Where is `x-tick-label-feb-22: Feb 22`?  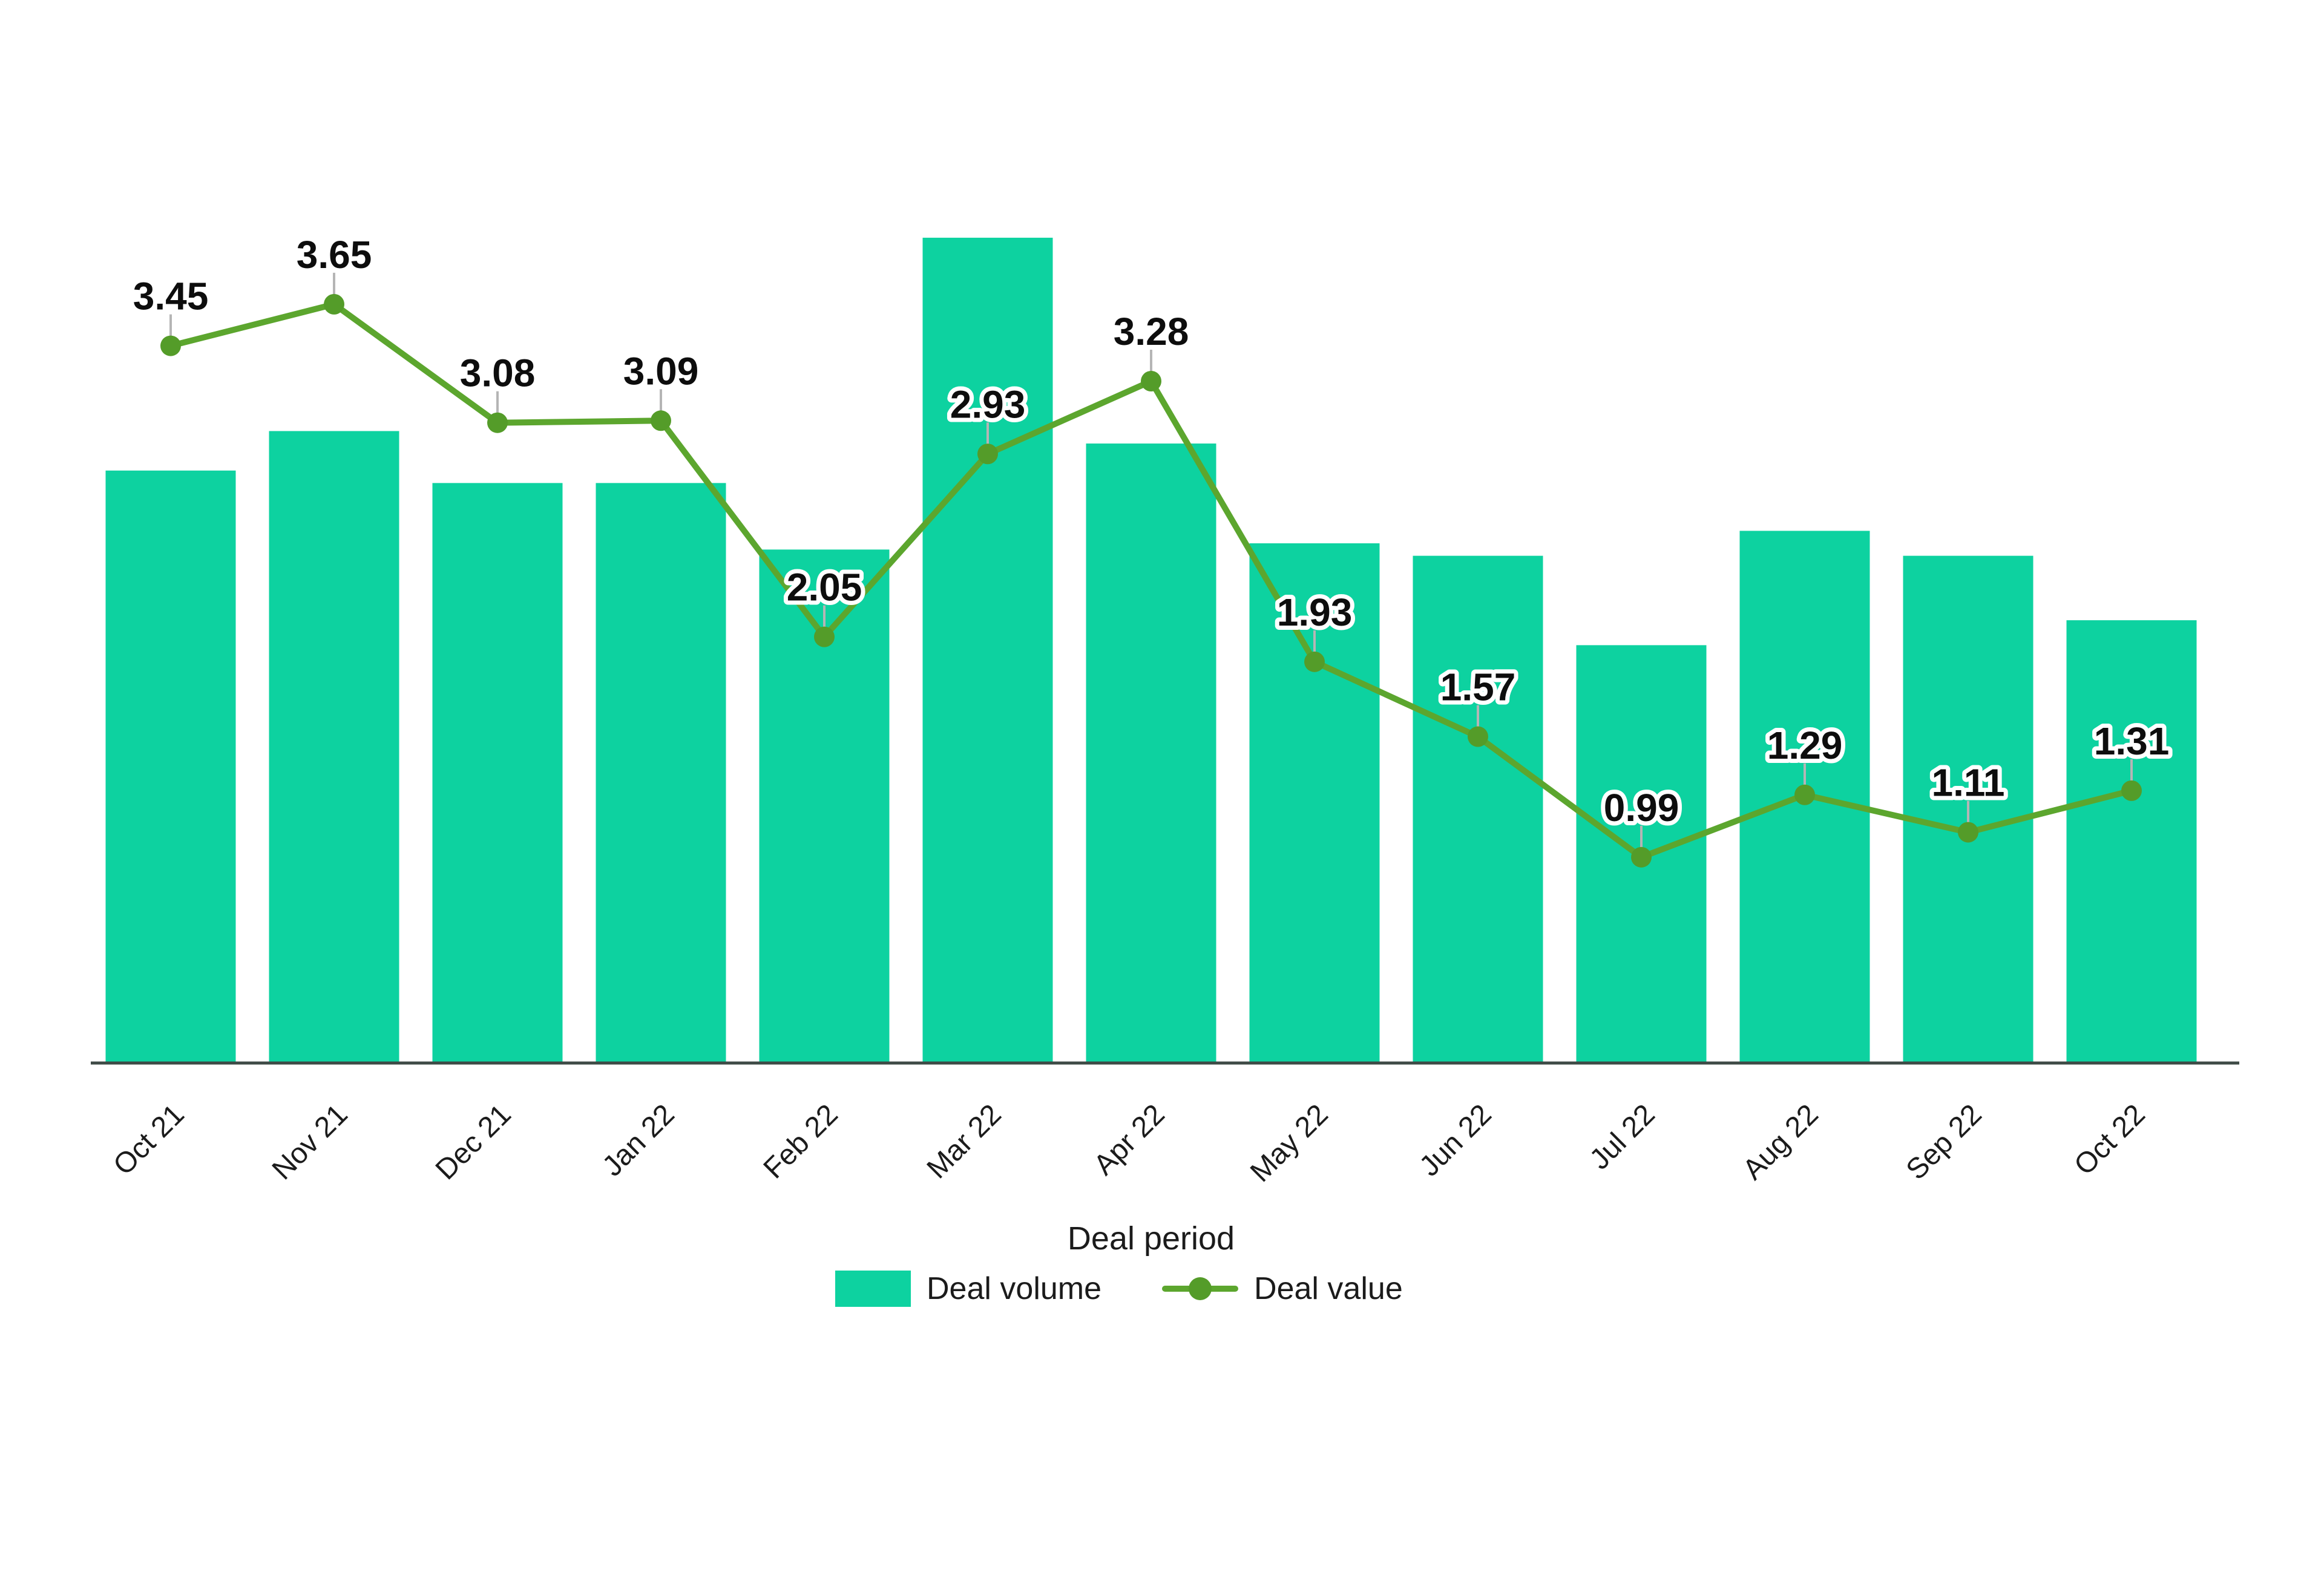 x-tick-label-feb-22: Feb 22 is located at coordinates (801, 1142).